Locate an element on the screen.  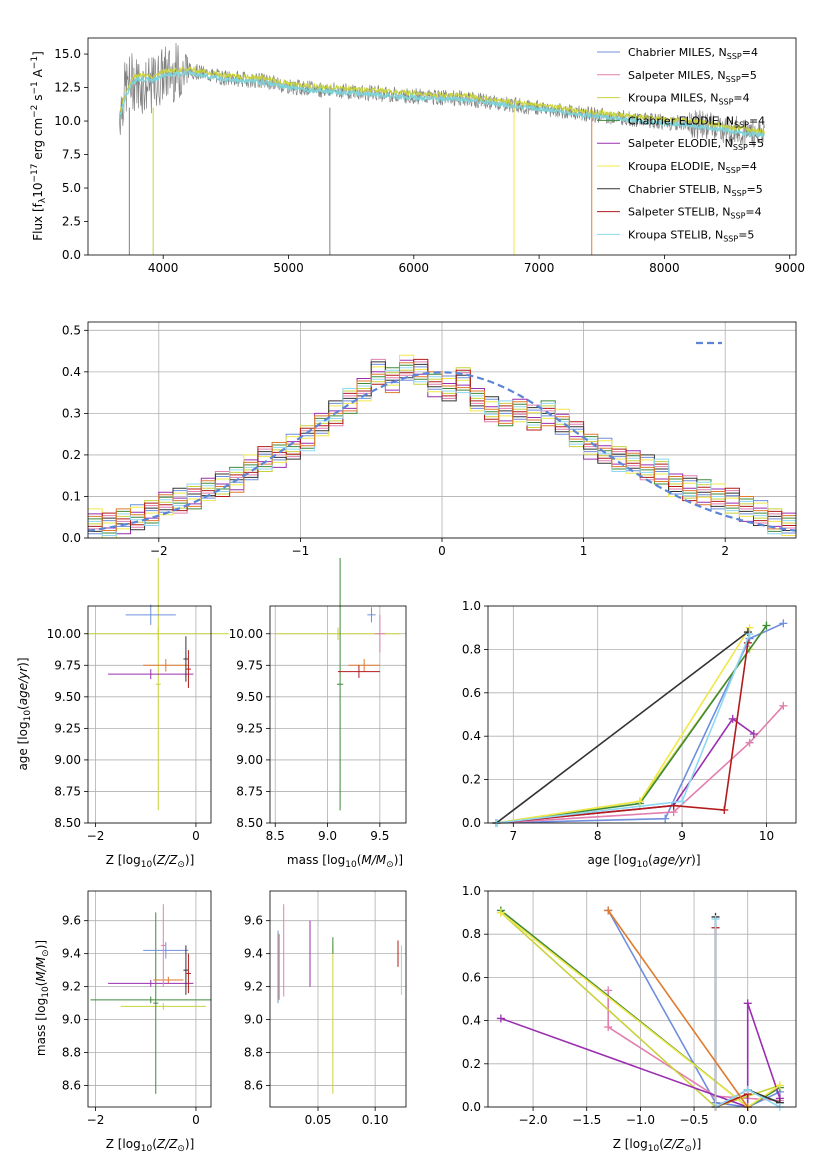
x-tick-label: 7 is located at coordinates (513, 836).